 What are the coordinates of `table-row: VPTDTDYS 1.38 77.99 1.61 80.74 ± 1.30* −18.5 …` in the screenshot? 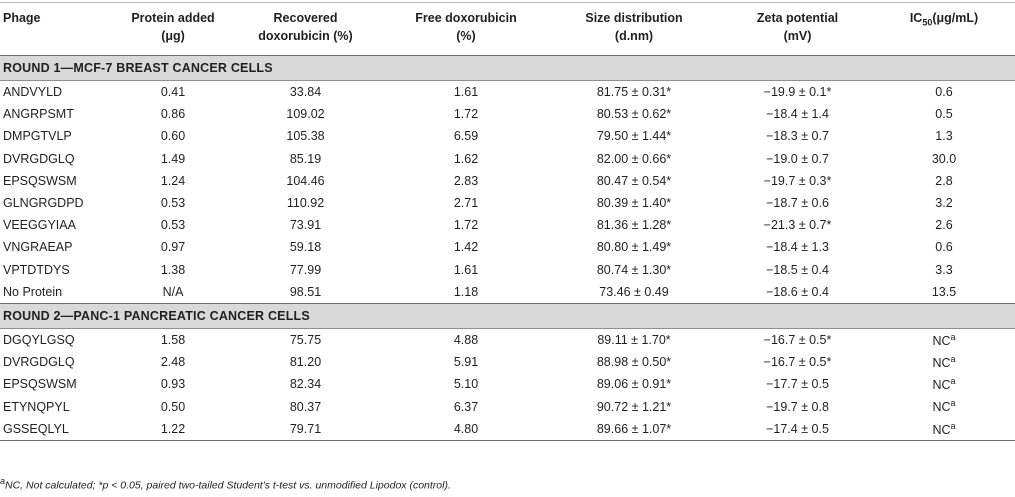 It's located at (507, 270).